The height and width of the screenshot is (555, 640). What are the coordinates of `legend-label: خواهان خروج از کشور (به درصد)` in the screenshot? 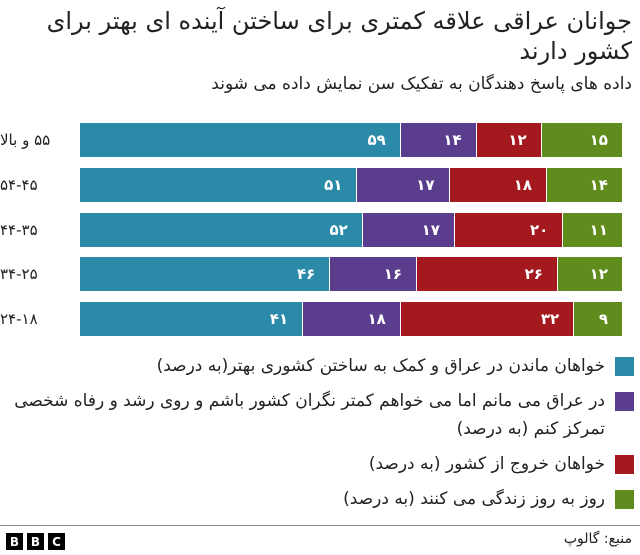 It's located at (486, 464).